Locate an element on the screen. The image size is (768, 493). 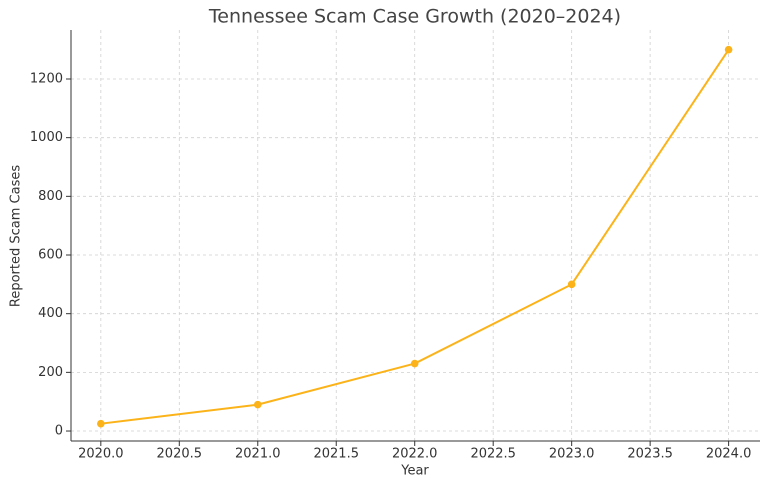
y-tick-label: 1000 is located at coordinates (46, 137).